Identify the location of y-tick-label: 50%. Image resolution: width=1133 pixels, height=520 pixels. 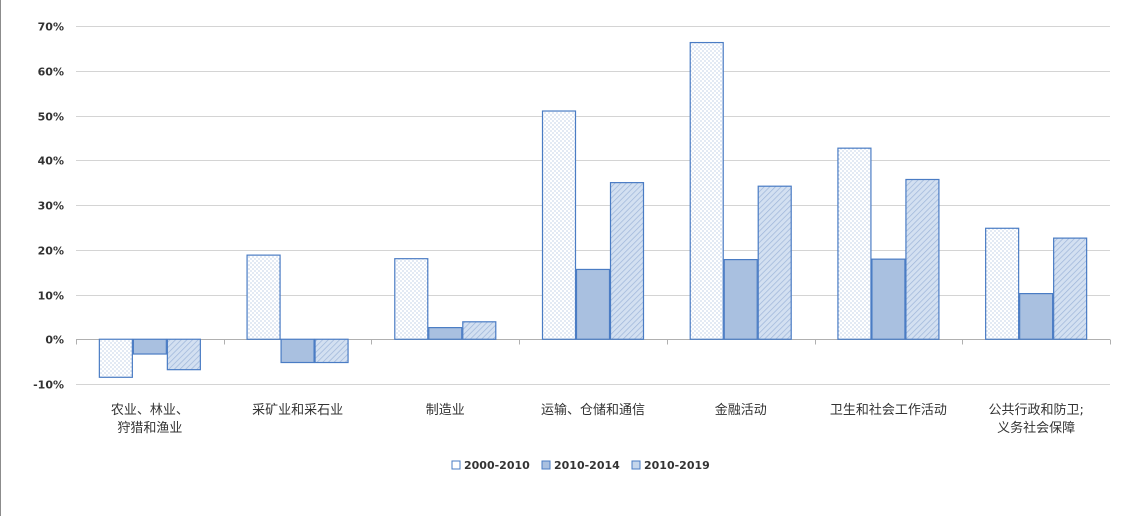
(51, 117).